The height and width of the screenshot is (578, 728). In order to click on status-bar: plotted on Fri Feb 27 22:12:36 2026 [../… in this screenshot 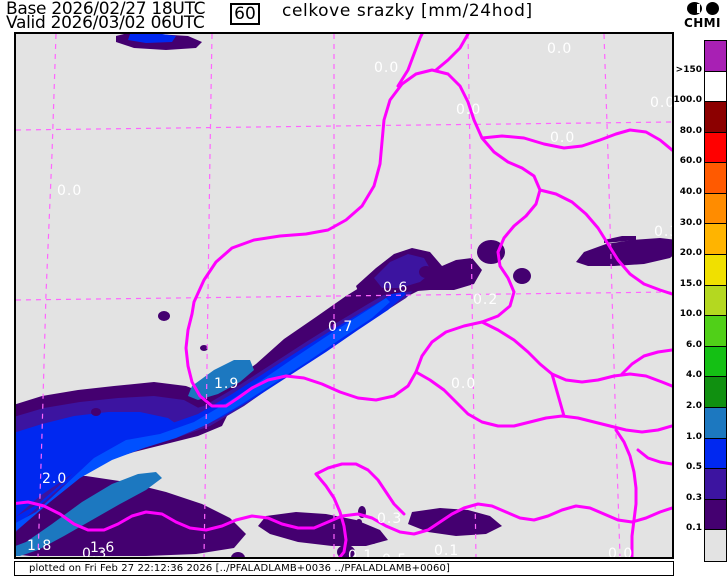, I will do `click(344, 568)`.